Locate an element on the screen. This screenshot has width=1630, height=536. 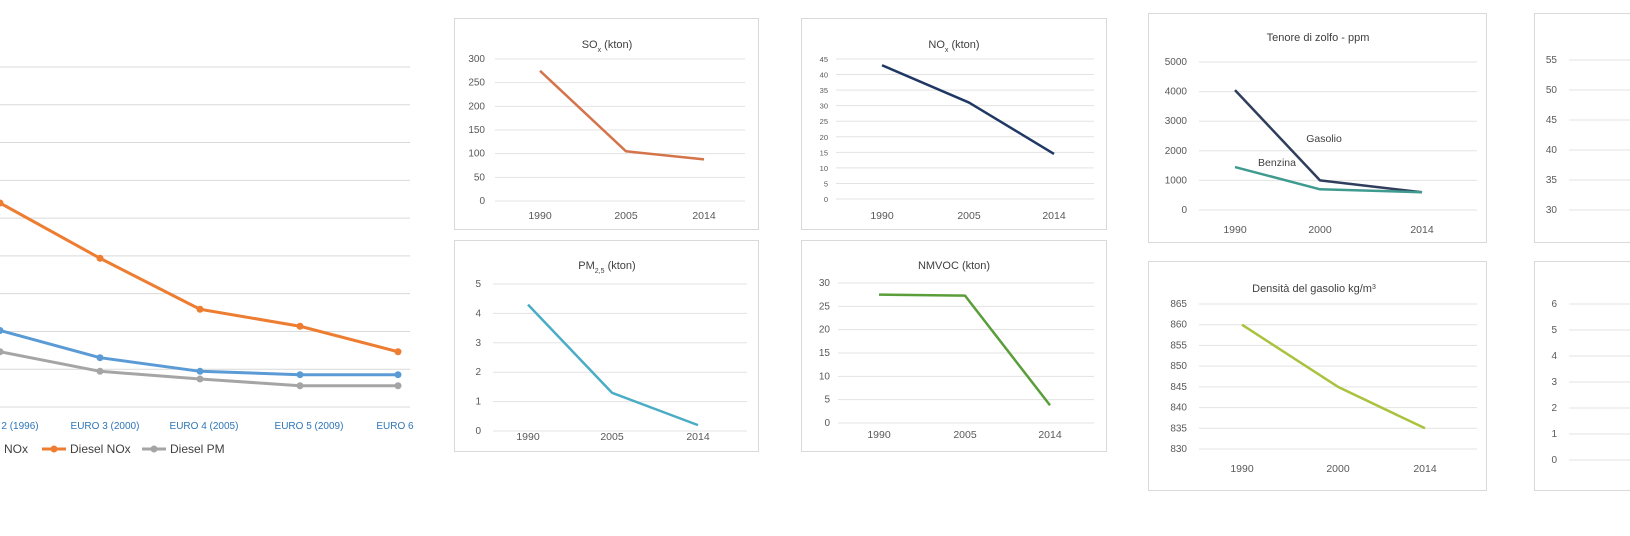
y-tick-label: 865 is located at coordinates (1178, 304).